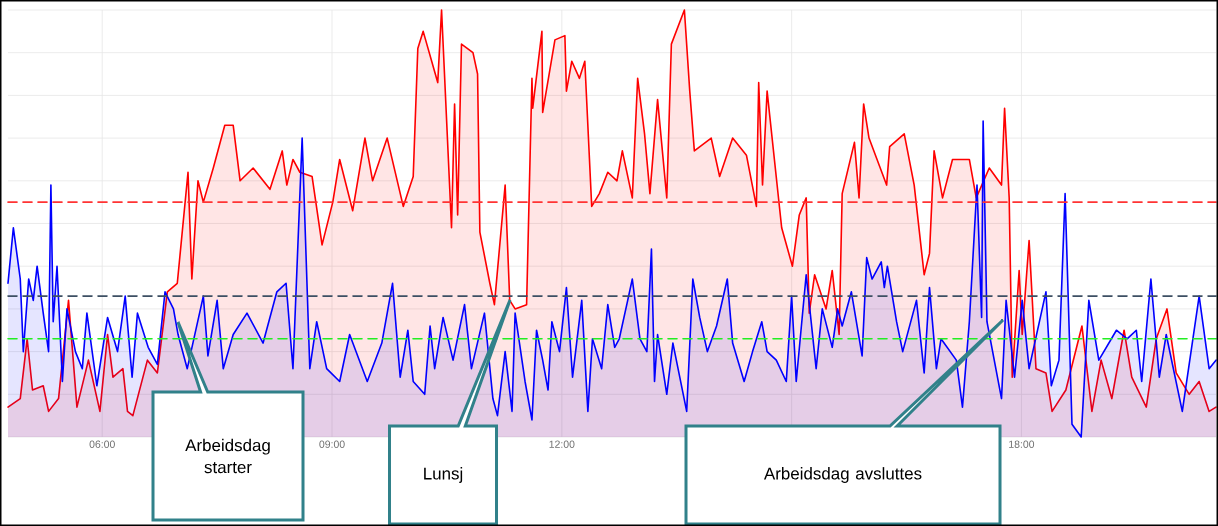  What do you see at coordinates (1022, 444) in the screenshot?
I see `x-tick-label: 18:00` at bounding box center [1022, 444].